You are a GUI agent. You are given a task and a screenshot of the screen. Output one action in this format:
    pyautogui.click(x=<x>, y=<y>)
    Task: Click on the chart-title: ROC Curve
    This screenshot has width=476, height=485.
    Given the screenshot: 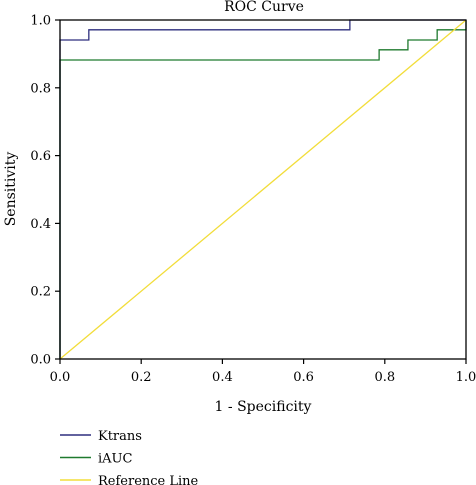 What is the action you would take?
    pyautogui.click(x=264, y=7)
    